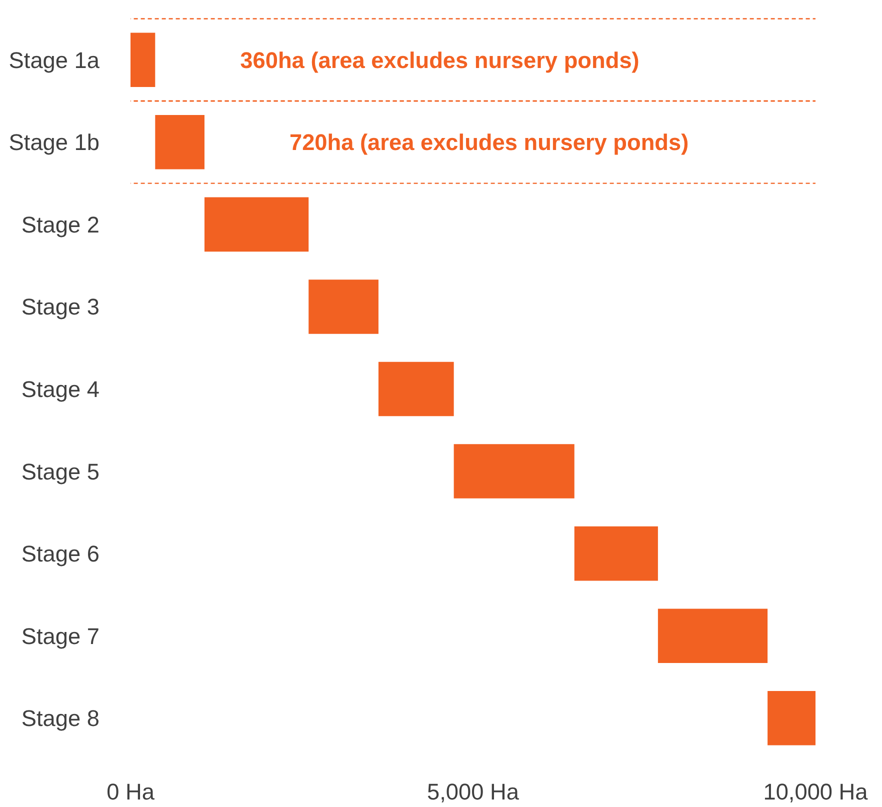 The height and width of the screenshot is (807, 882). I want to click on x-tick-label: 5,000 Ha, so click(473, 791).